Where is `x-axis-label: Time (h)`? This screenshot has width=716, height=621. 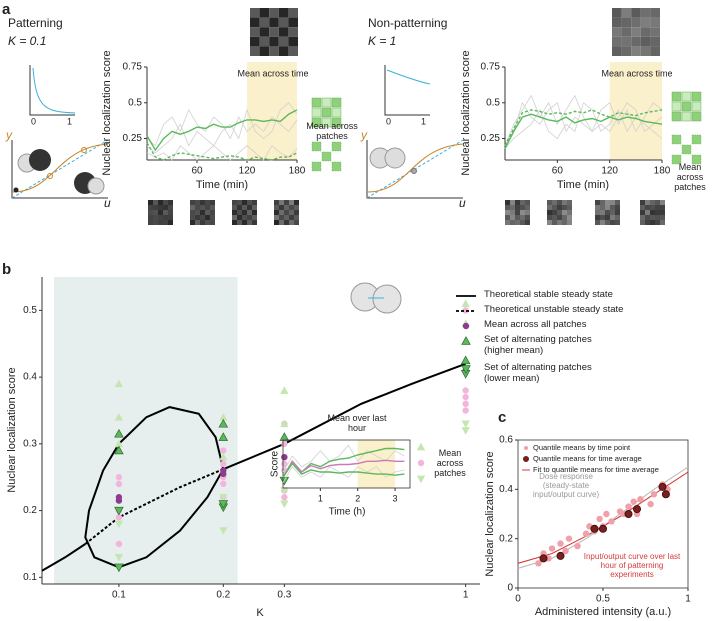 x-axis-label: Time (h) is located at coordinates (347, 512).